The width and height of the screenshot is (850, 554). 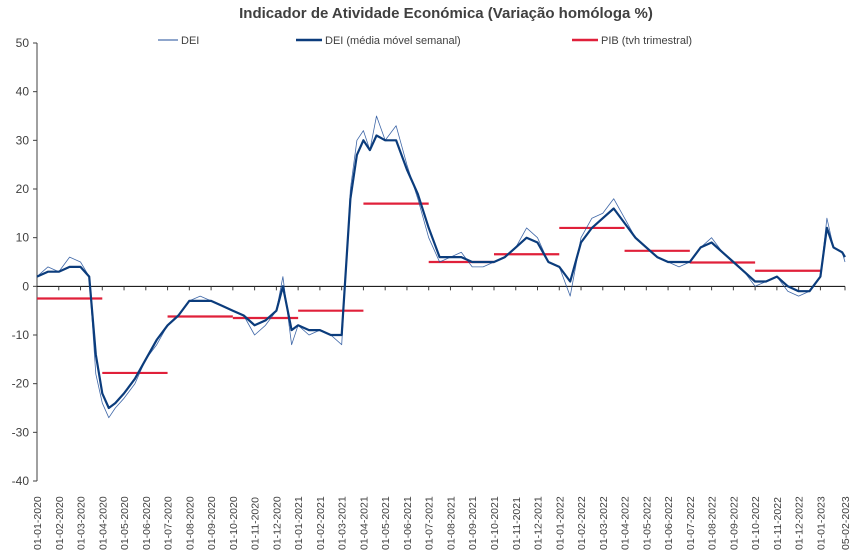 I want to click on y-tick-label: 20, so click(x=23, y=189).